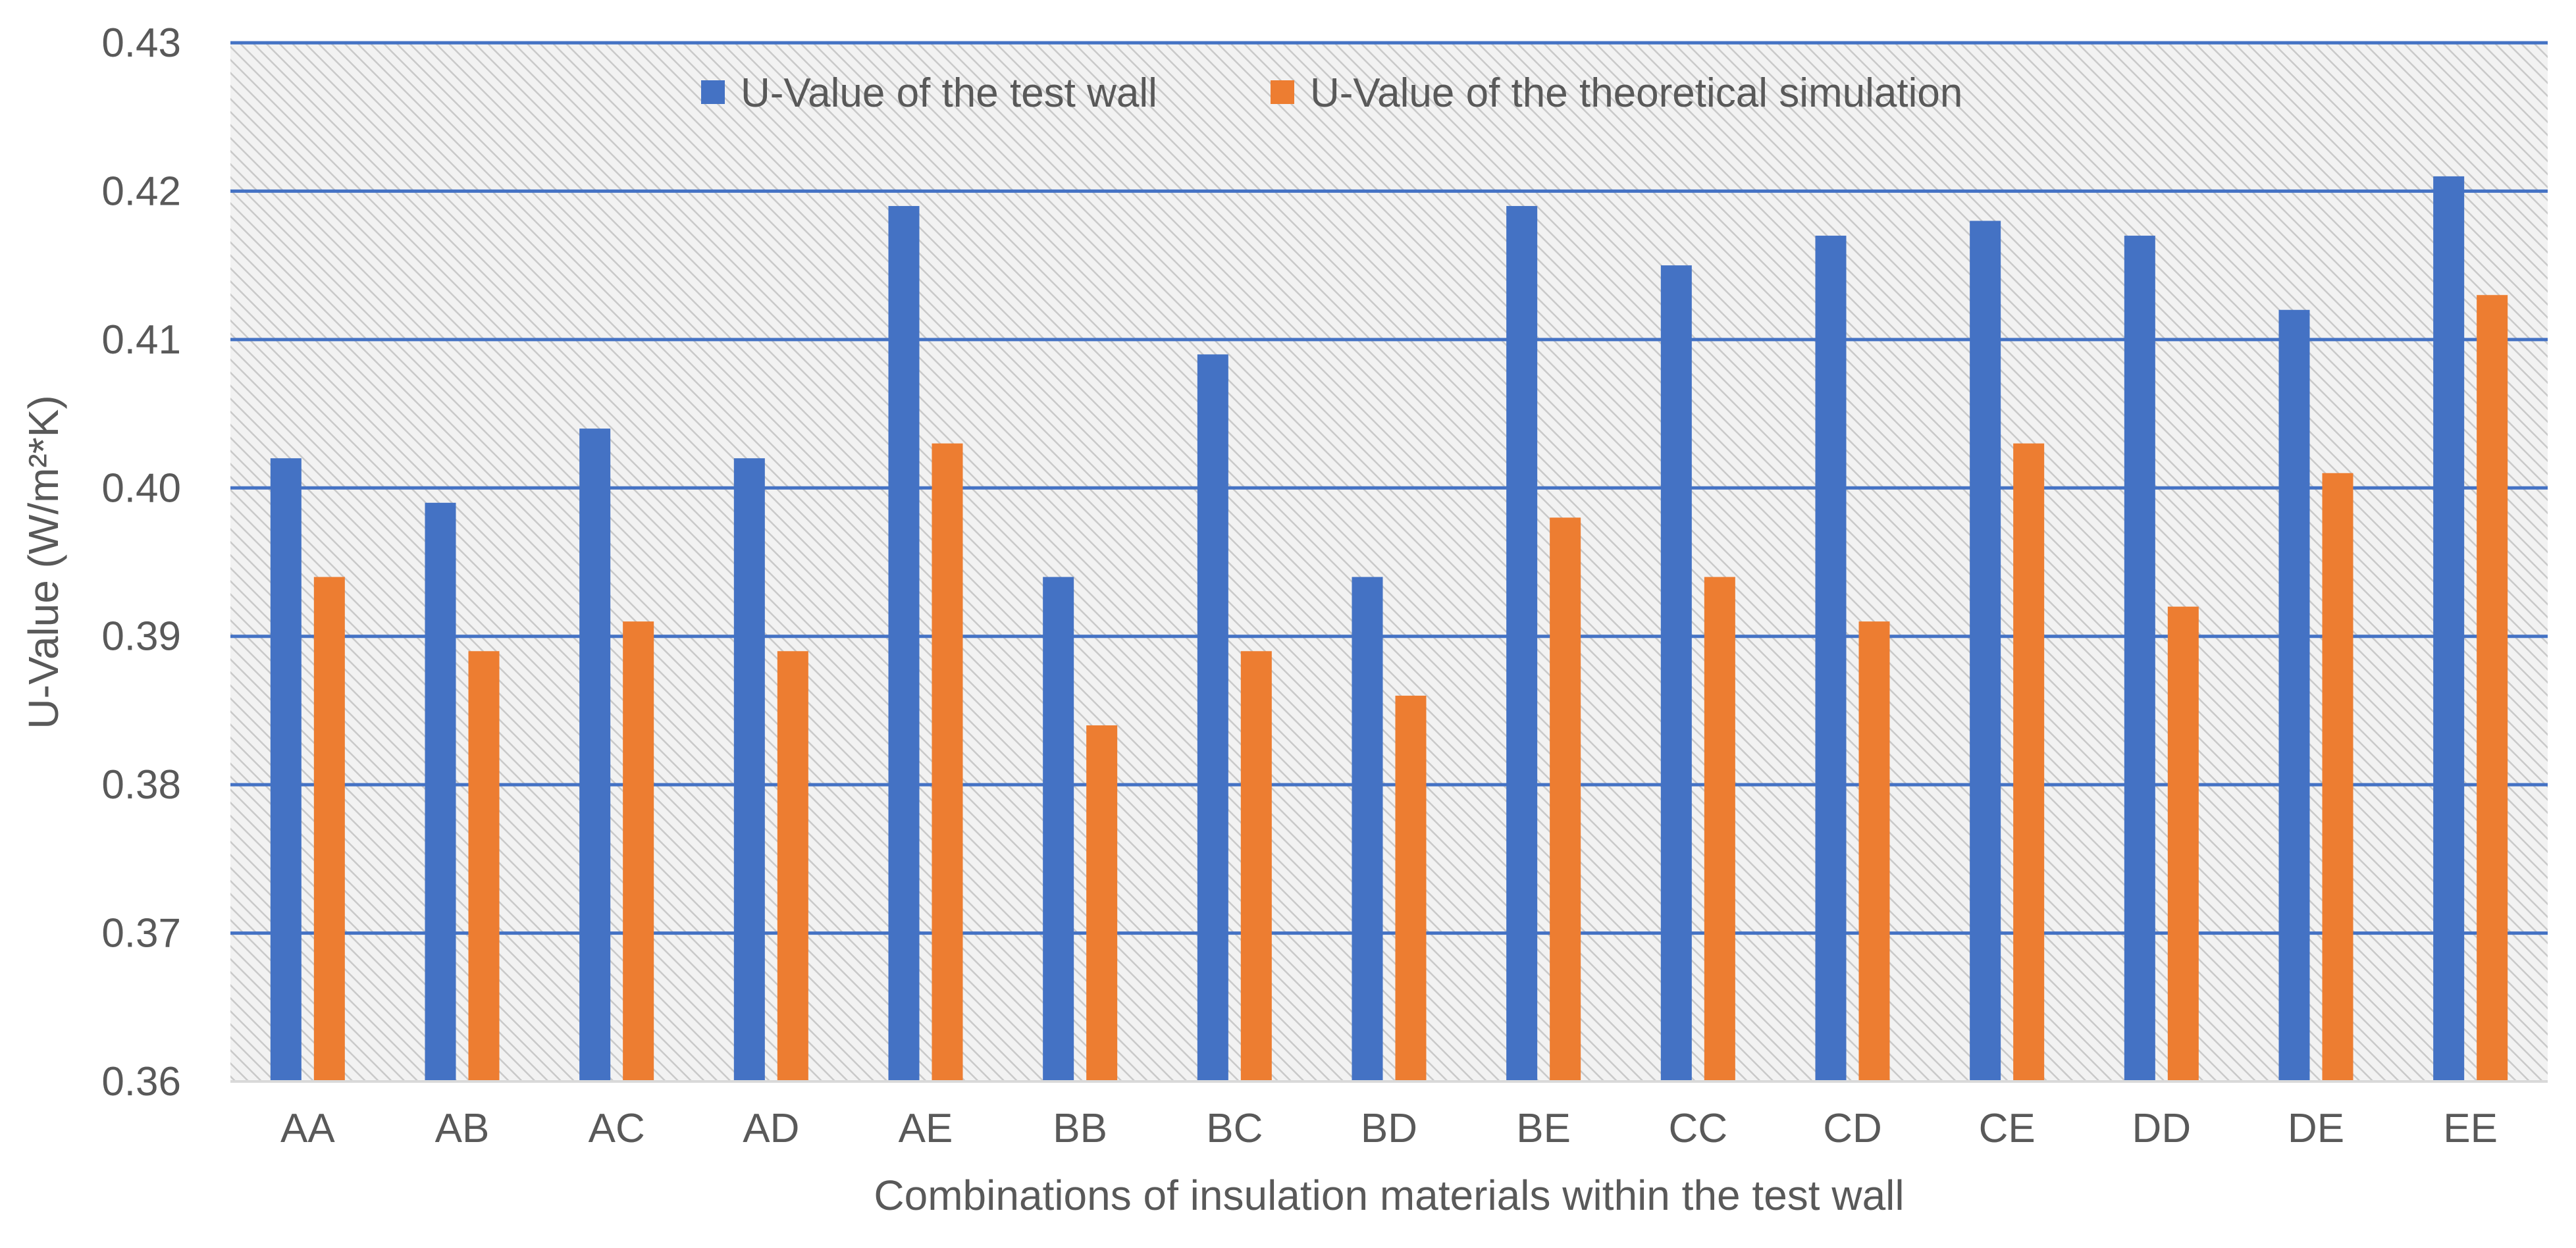 Image resolution: width=2576 pixels, height=1248 pixels. What do you see at coordinates (617, 1128) in the screenshot?
I see `x-tick-label: AC` at bounding box center [617, 1128].